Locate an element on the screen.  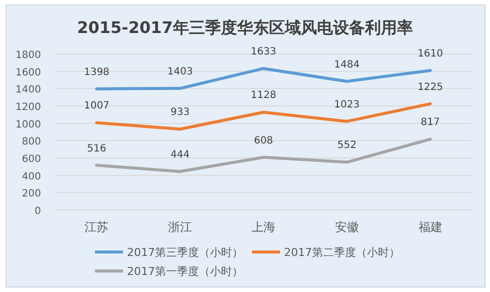
data-label: 1633 is located at coordinates (263, 52).